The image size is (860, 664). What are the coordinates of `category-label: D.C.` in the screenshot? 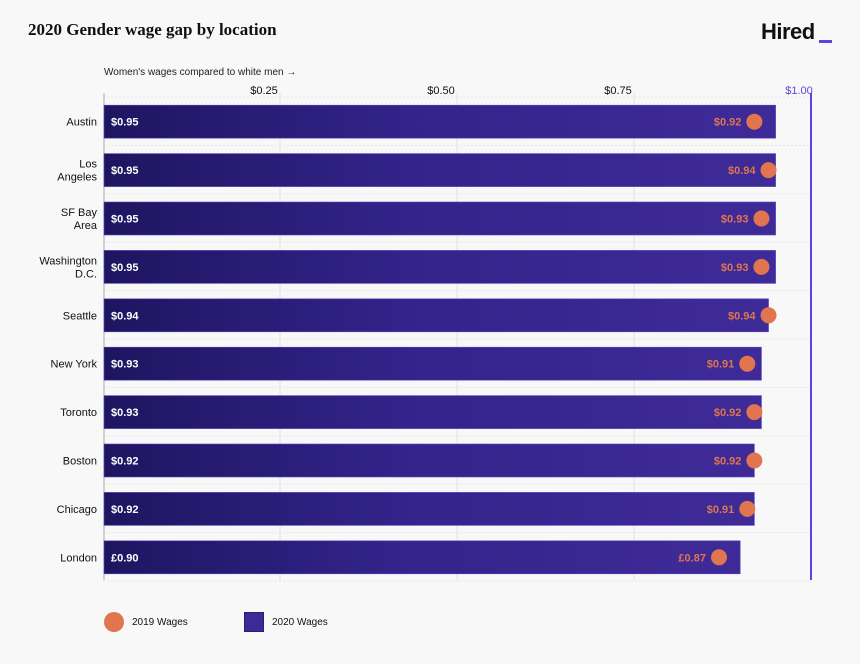 It's located at (86, 274).